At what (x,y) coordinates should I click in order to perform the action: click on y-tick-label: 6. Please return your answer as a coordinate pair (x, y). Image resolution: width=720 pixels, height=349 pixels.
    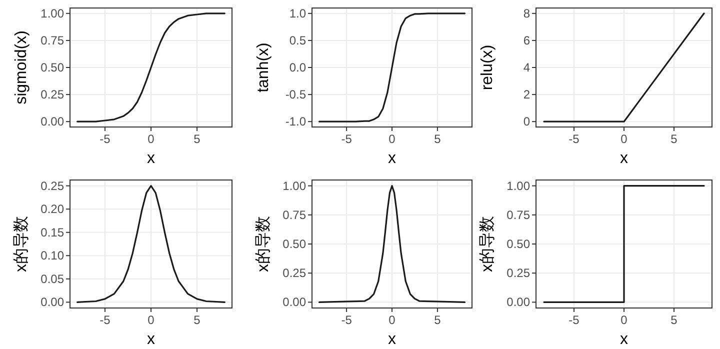
    Looking at the image, I should click on (526, 40).